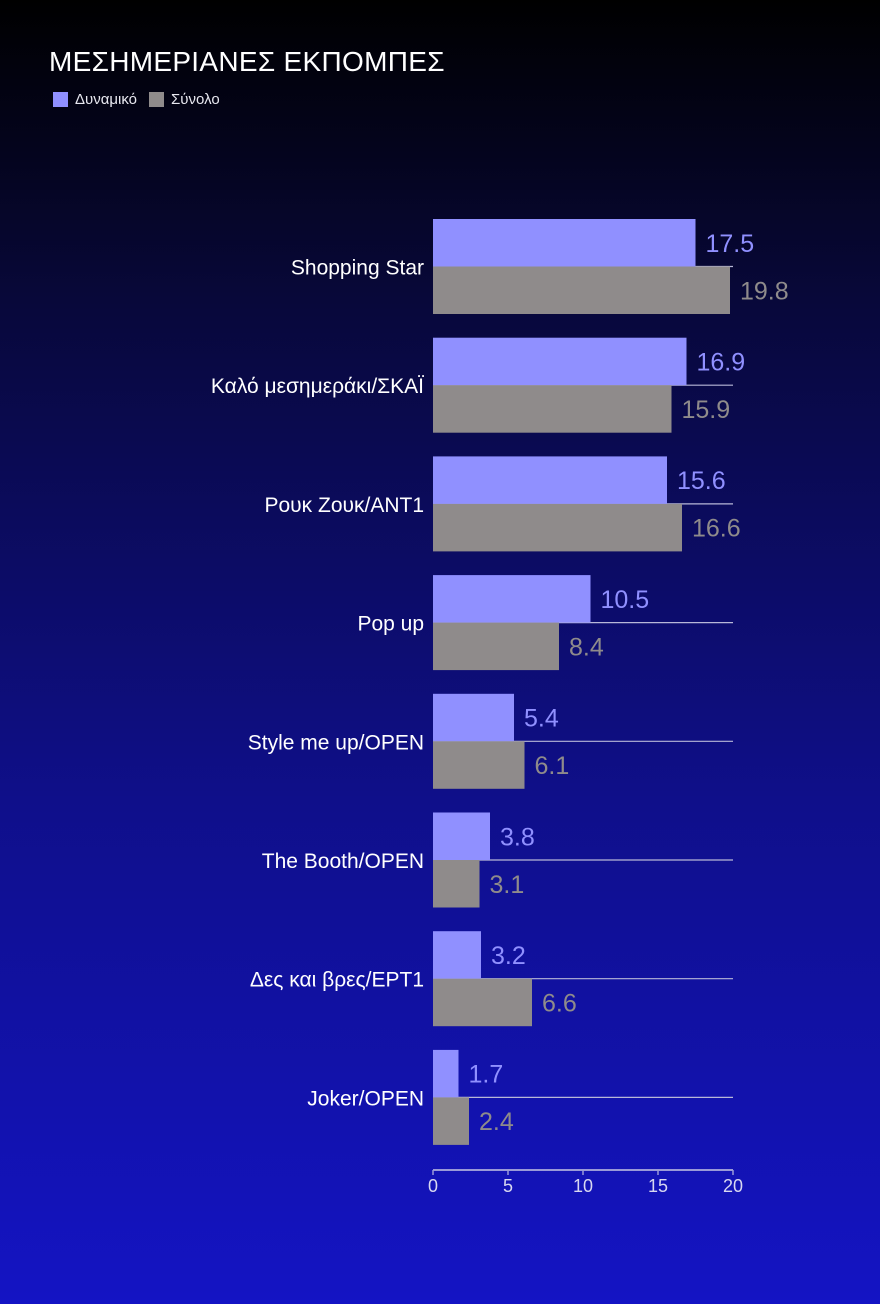 The image size is (880, 1304). Describe the element at coordinates (343, 861) in the screenshot. I see `category-label-5: The Booth/OPEN` at that location.